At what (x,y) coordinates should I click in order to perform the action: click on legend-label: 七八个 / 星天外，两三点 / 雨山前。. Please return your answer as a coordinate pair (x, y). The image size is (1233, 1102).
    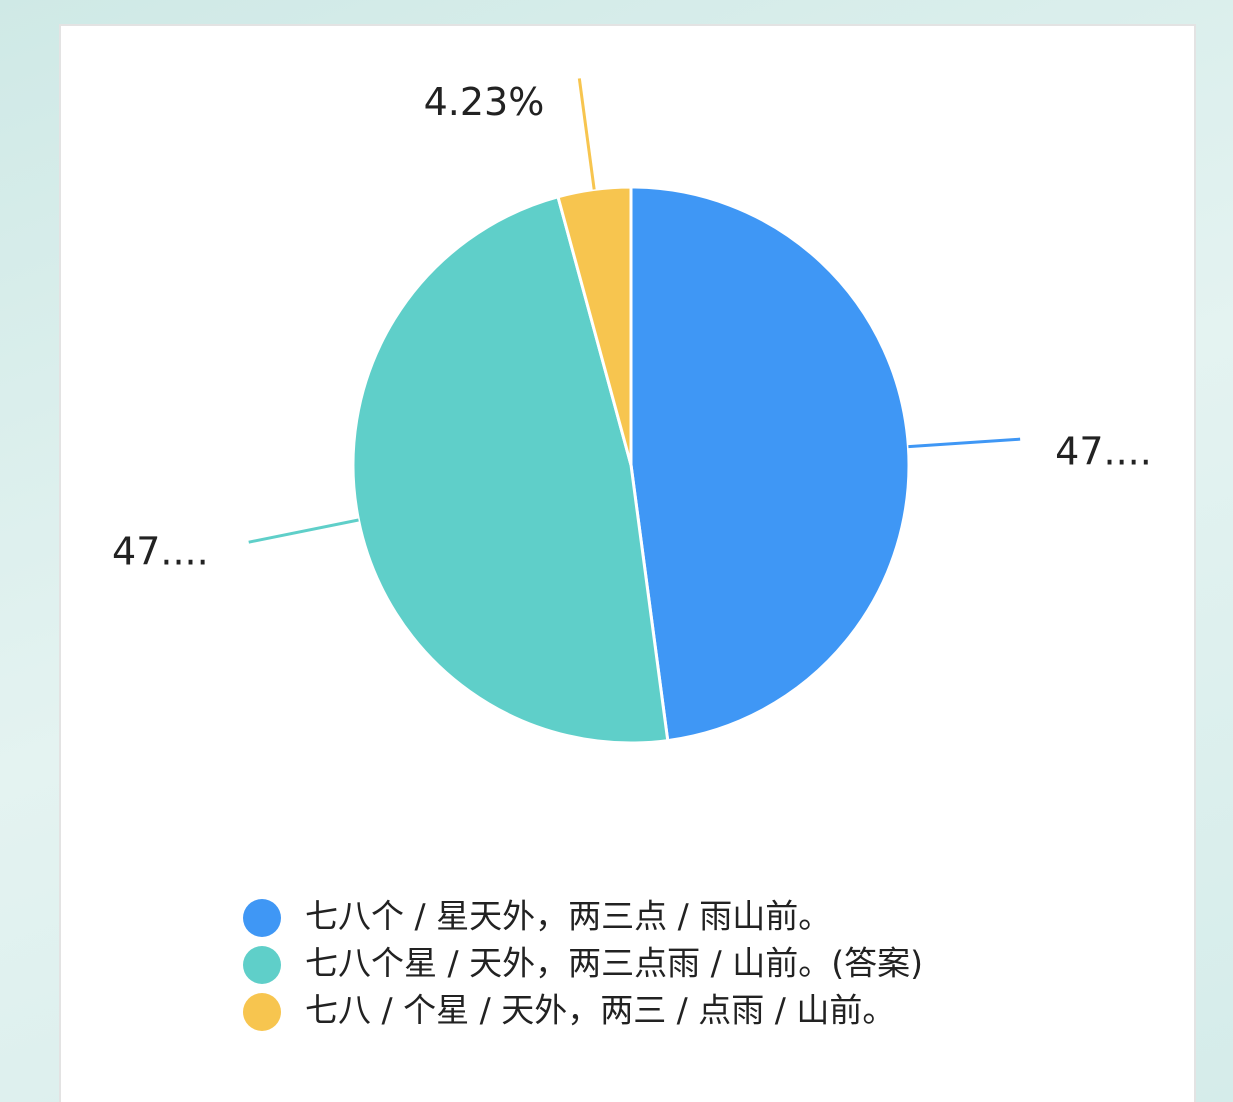
    Looking at the image, I should click on (568, 916).